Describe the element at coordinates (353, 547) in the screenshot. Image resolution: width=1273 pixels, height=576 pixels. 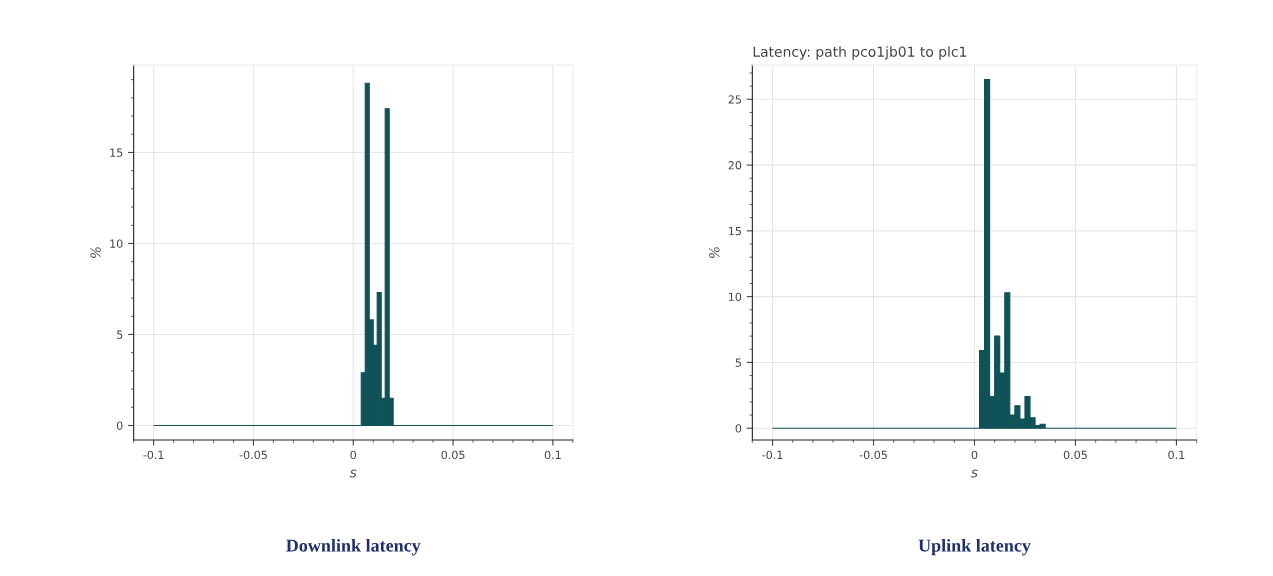
I see `text: Downlink latency` at that location.